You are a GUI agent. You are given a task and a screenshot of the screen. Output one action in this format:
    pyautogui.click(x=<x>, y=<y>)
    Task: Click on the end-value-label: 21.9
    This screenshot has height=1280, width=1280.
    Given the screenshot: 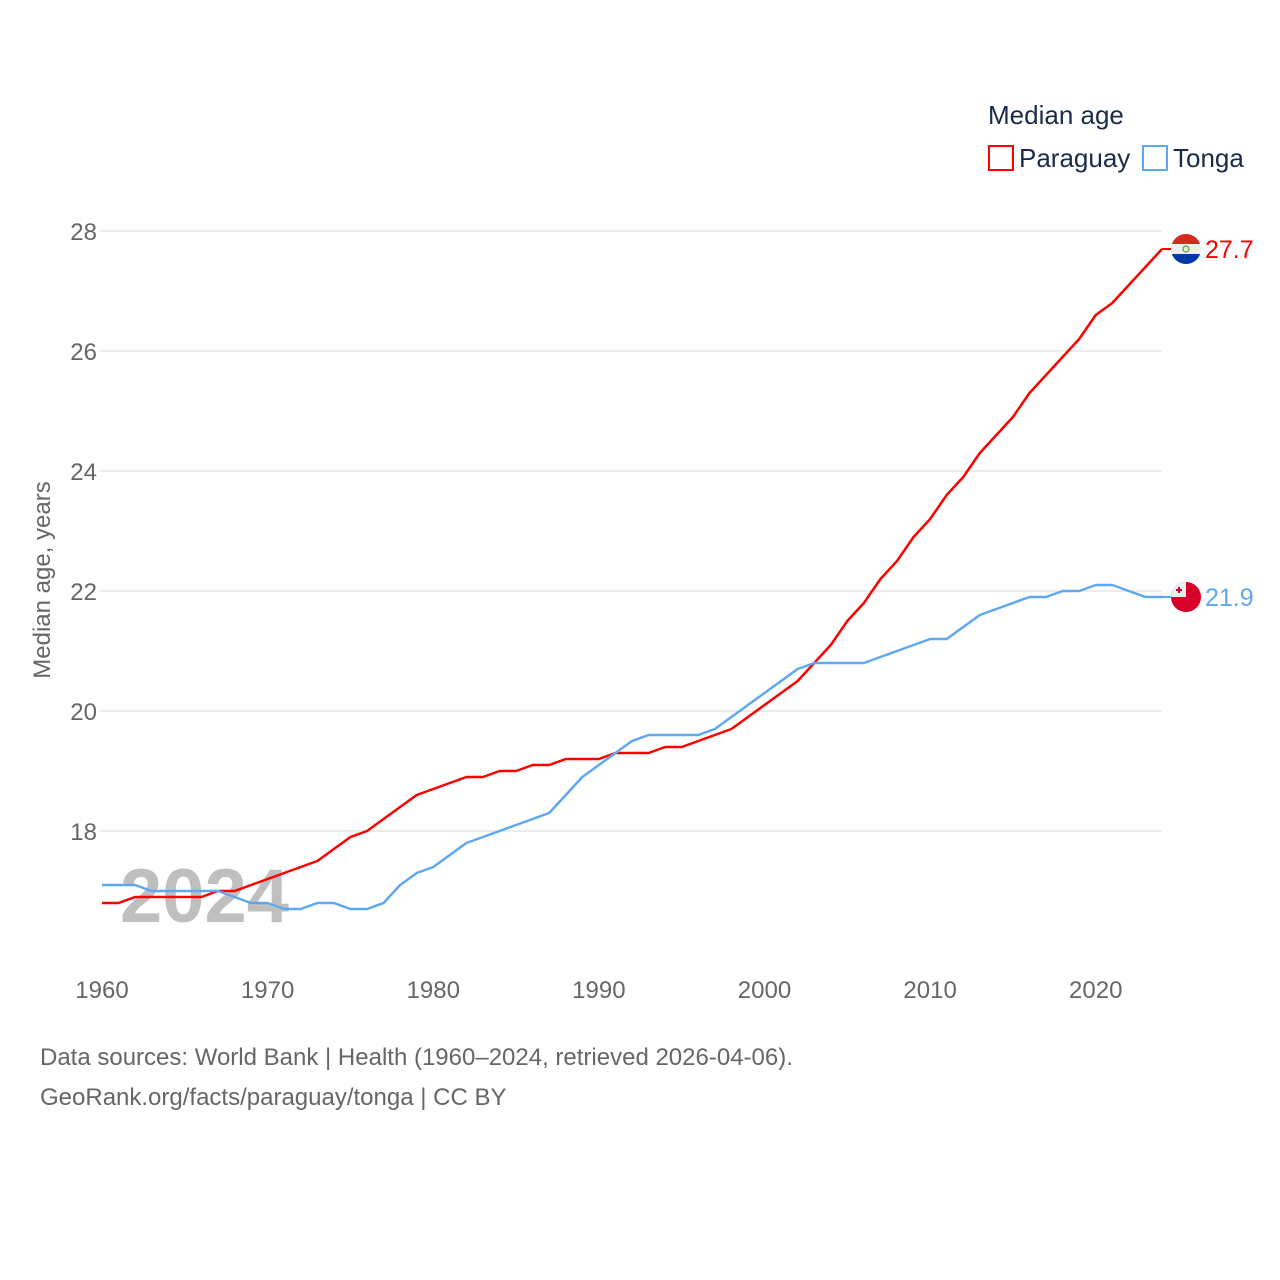 What is the action you would take?
    pyautogui.click(x=1229, y=598)
    